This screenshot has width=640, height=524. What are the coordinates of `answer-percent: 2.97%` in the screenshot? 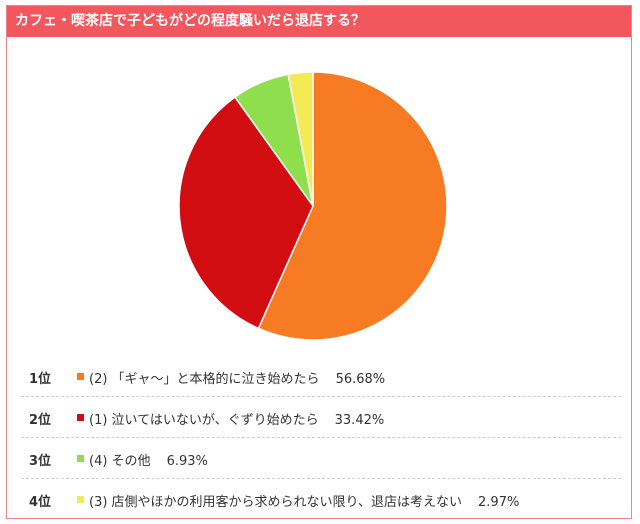 It's located at (499, 502).